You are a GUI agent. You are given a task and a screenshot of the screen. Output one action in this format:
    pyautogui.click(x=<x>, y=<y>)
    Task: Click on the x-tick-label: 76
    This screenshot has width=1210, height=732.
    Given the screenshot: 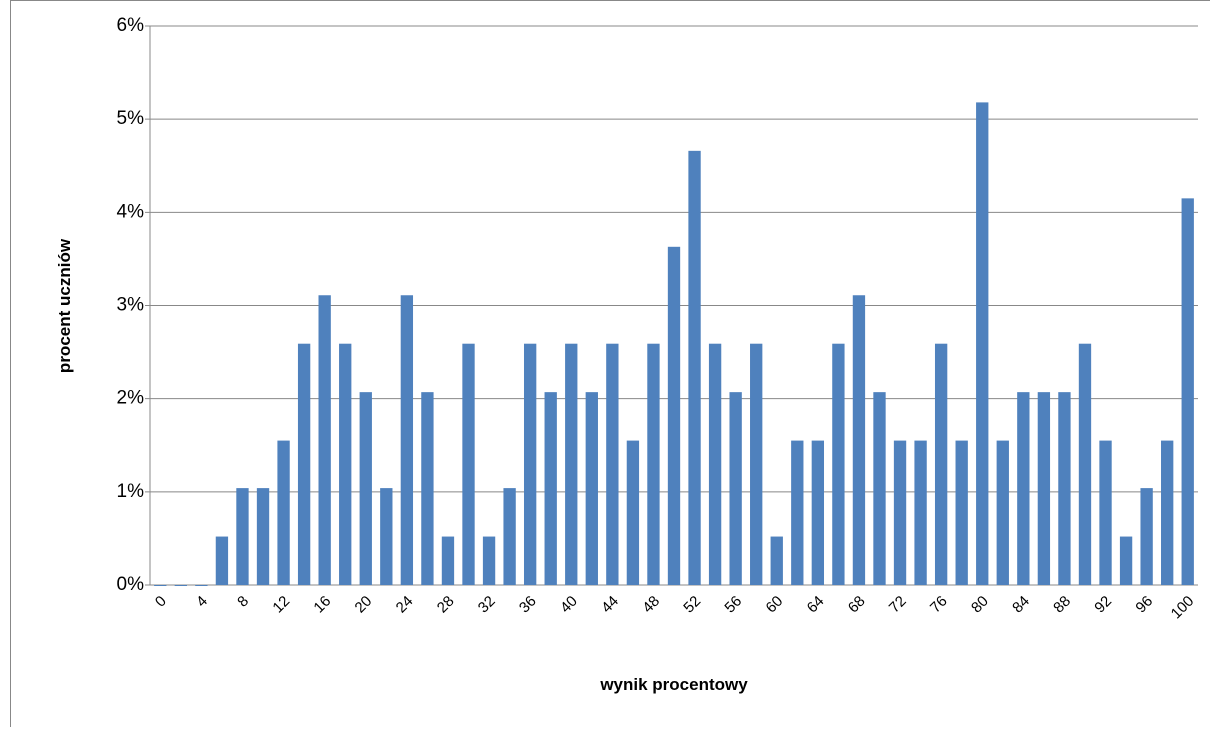 What is the action you would take?
    pyautogui.click(x=939, y=605)
    